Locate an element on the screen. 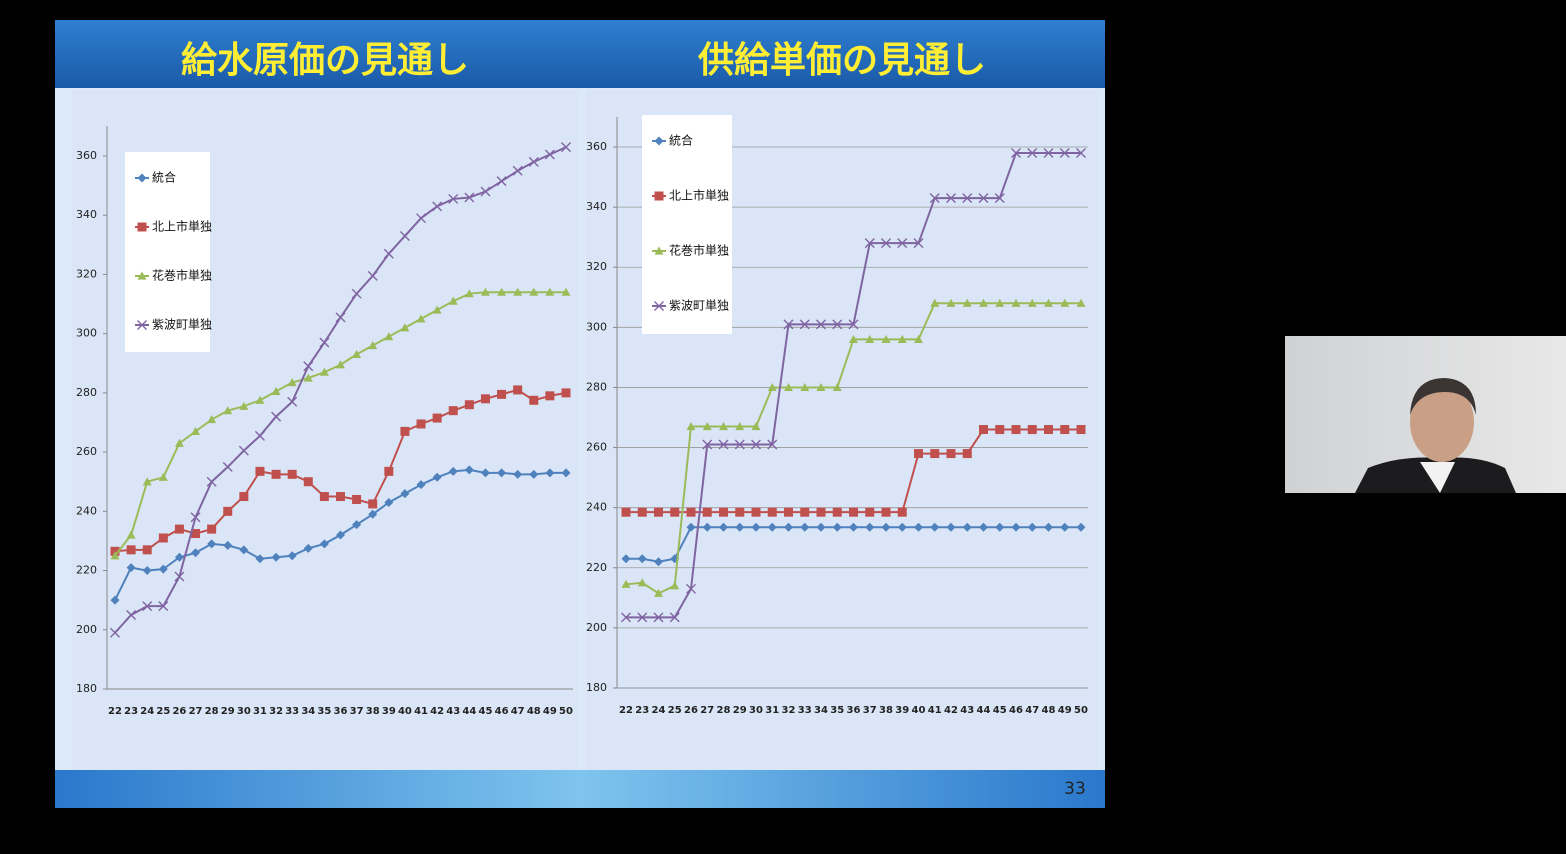  legend-label: 花巻市単独 is located at coordinates (699, 250).